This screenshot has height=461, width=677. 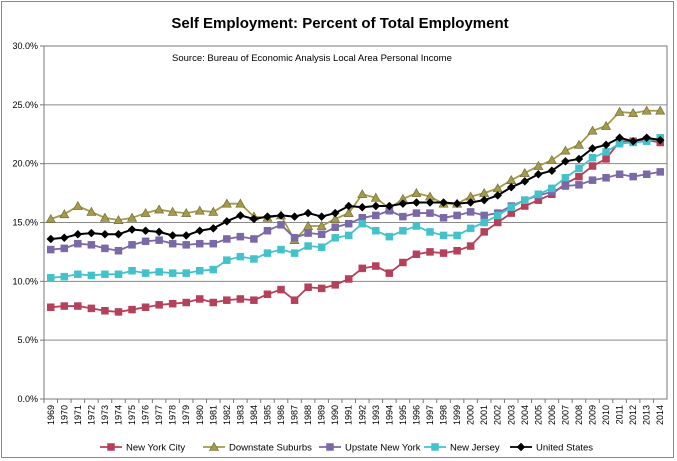 What do you see at coordinates (27, 340) in the screenshot?
I see `y-tick-label: 5.0%` at bounding box center [27, 340].